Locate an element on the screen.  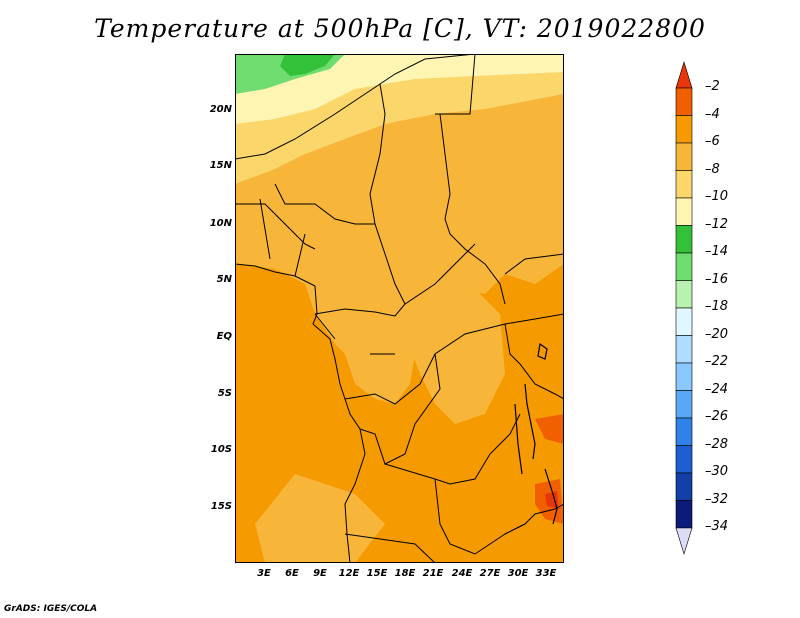
colorbar-label: –34 is located at coordinates (717, 526).